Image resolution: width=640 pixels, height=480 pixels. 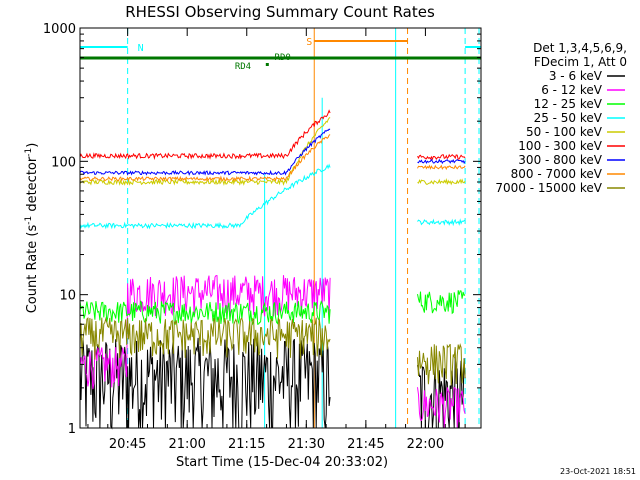 I want to click on y-tick-label: 10, so click(x=67, y=296).